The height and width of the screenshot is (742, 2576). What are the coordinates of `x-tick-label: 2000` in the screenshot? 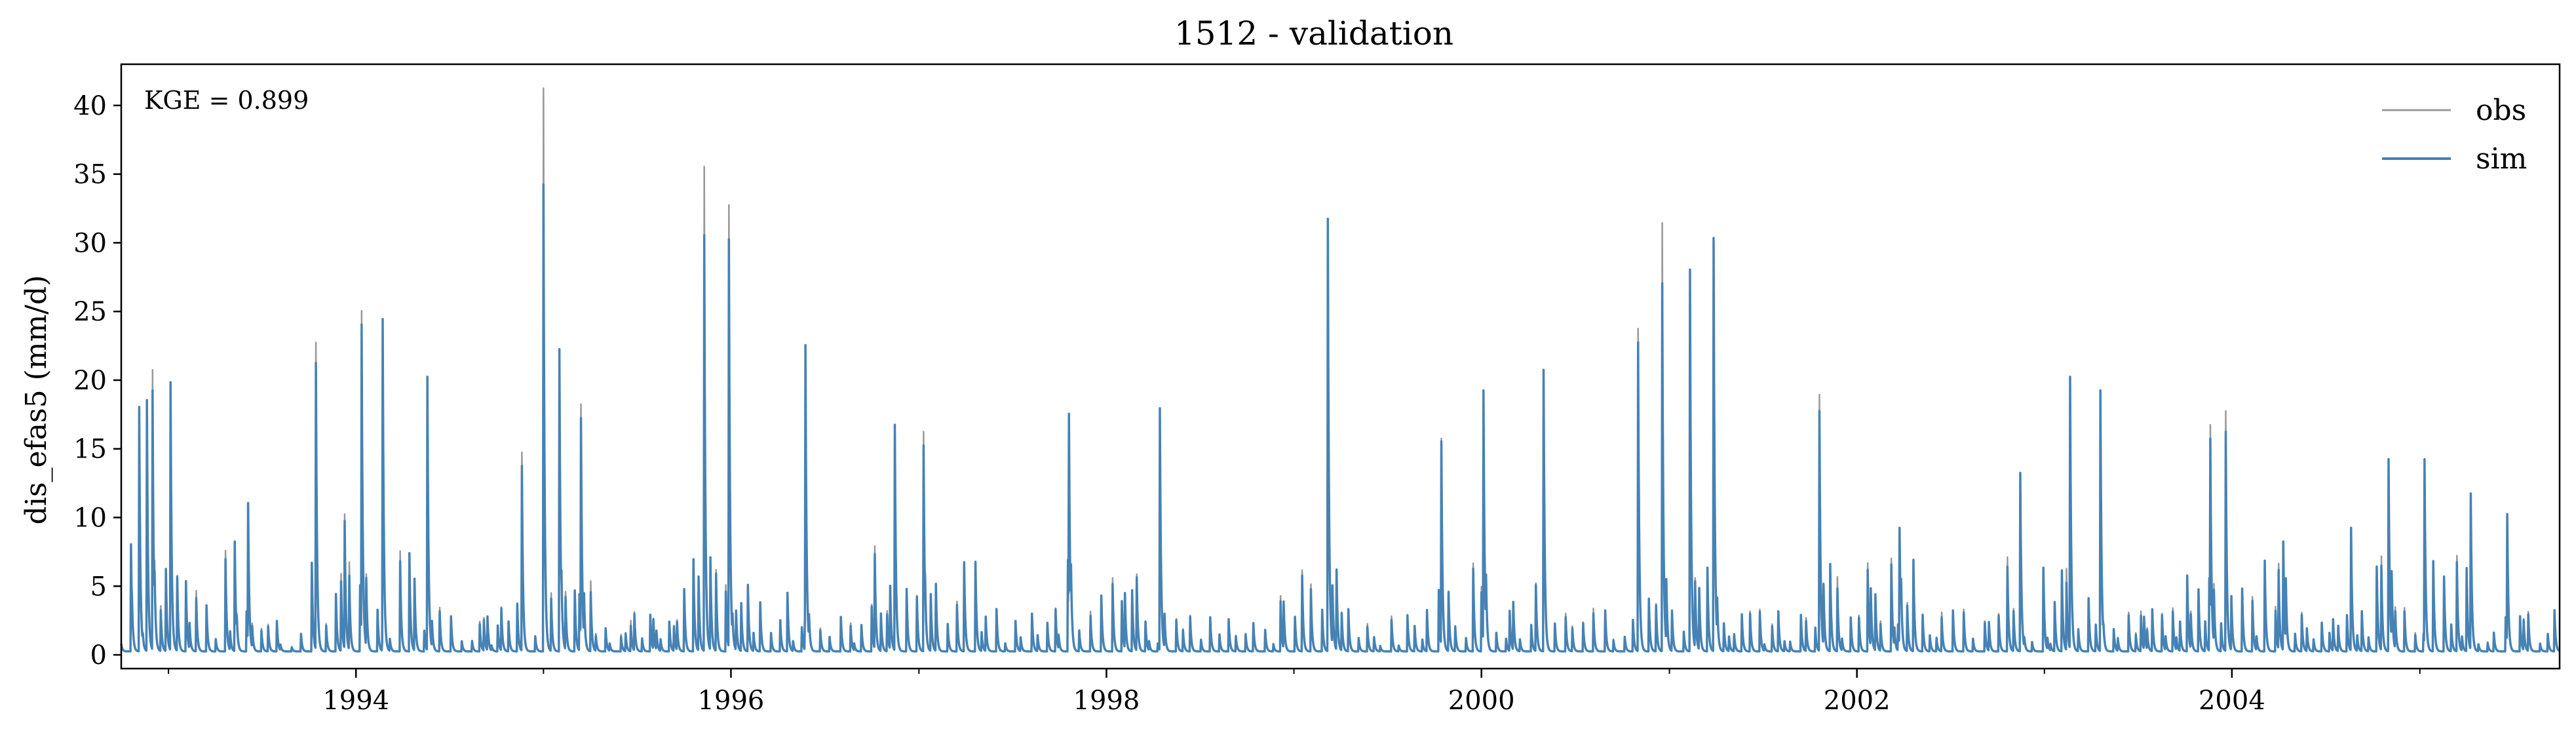 It's located at (1481, 701).